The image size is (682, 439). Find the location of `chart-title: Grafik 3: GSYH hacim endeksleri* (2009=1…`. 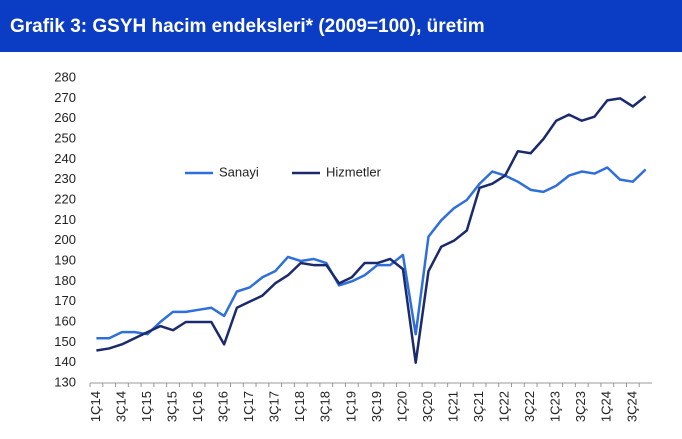

chart-title: Grafik 3: GSYH hacim endeksleri* (2009=1… is located at coordinates (247, 26).